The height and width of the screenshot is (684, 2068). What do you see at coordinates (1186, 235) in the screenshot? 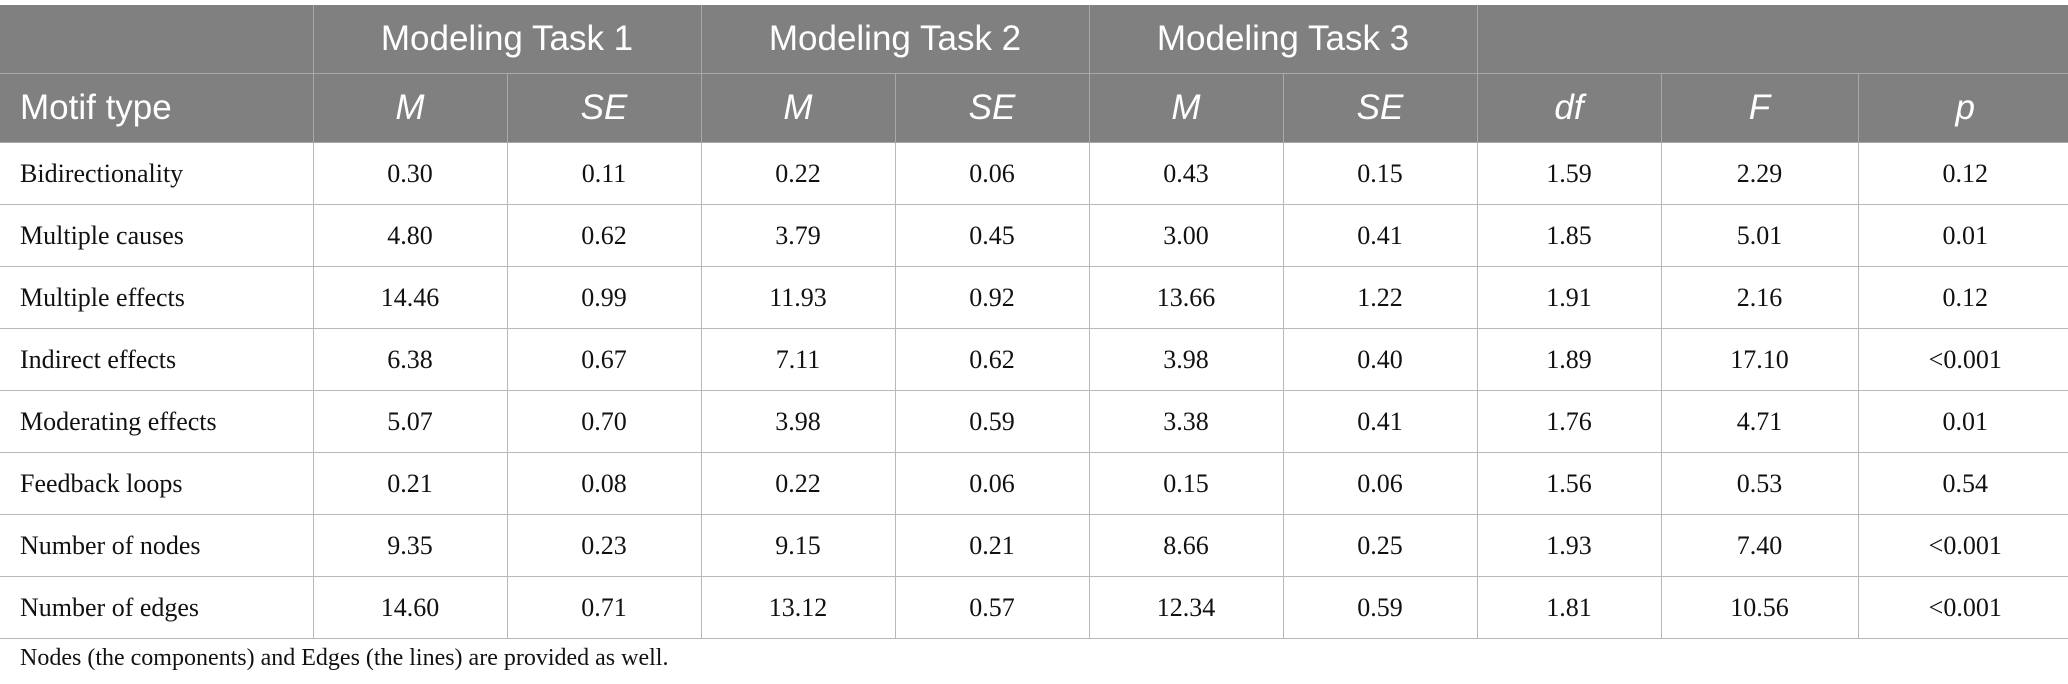
I see `cell-m3: 3.00` at bounding box center [1186, 235].